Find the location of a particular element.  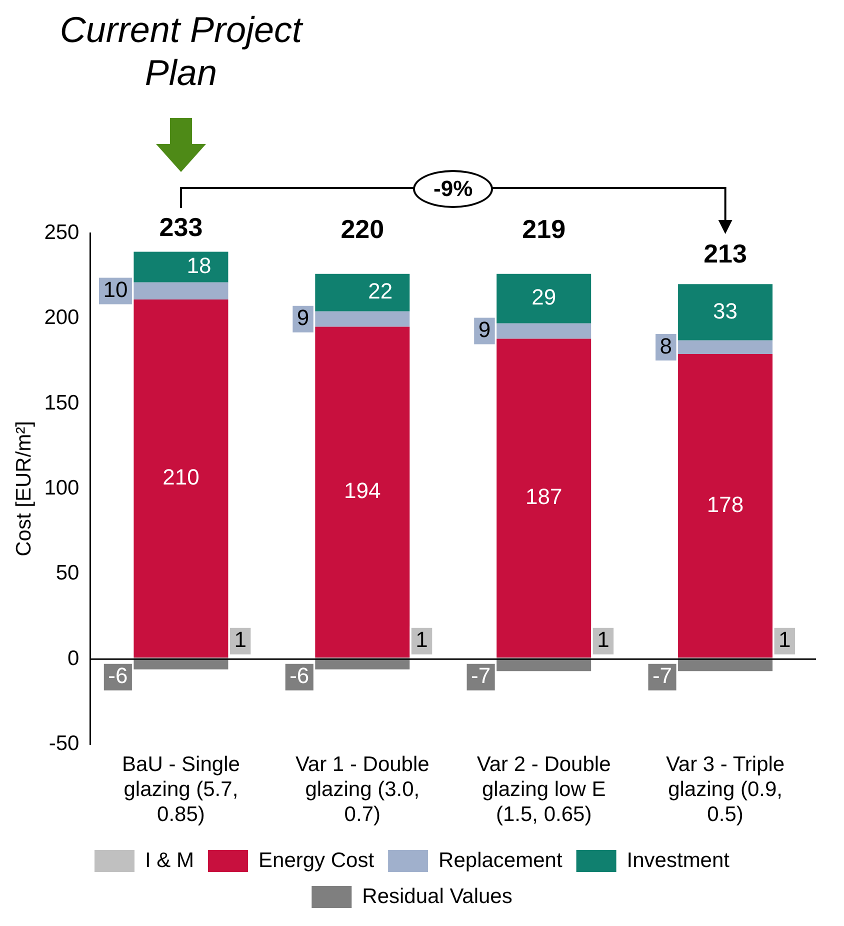

y-tick-label: 50 is located at coordinates (68, 573).